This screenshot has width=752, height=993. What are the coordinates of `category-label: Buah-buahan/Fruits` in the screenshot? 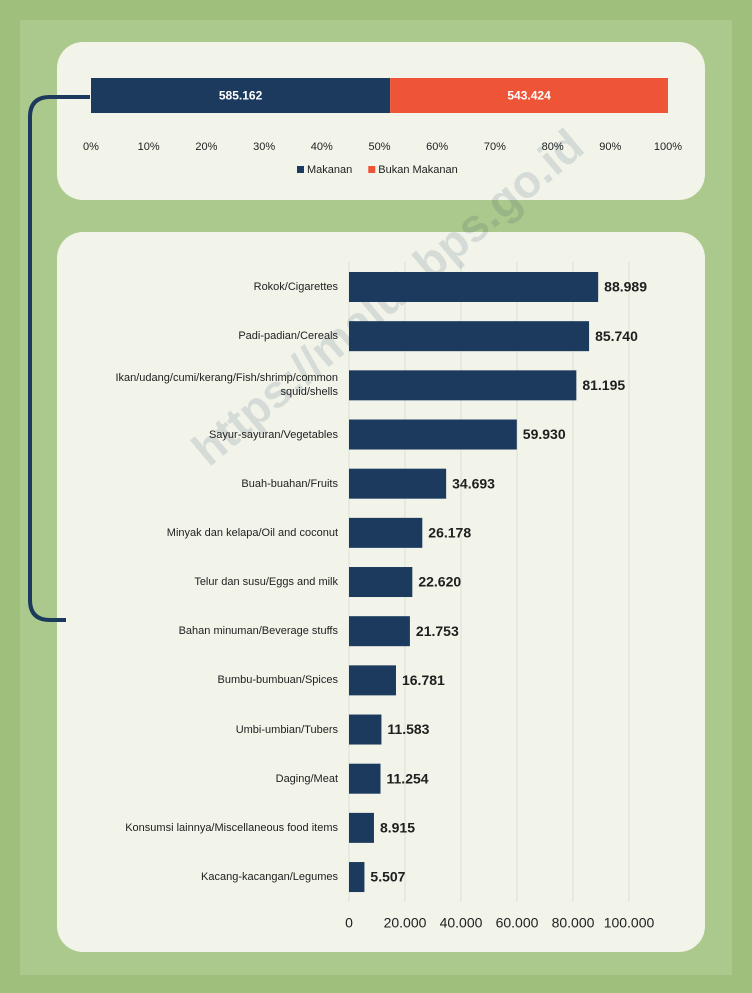 It's located at (289, 483).